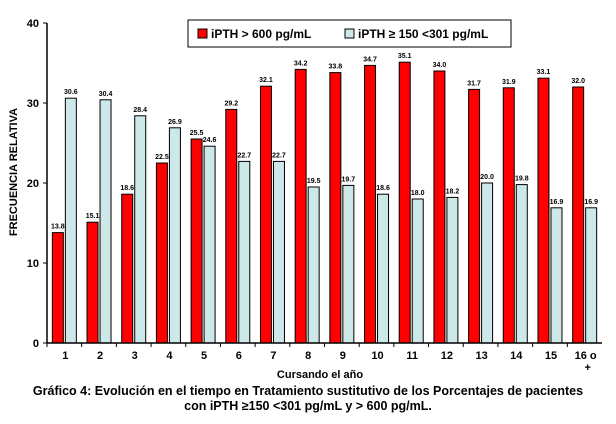  I want to click on data-label-series-1: 32.1, so click(266, 80).